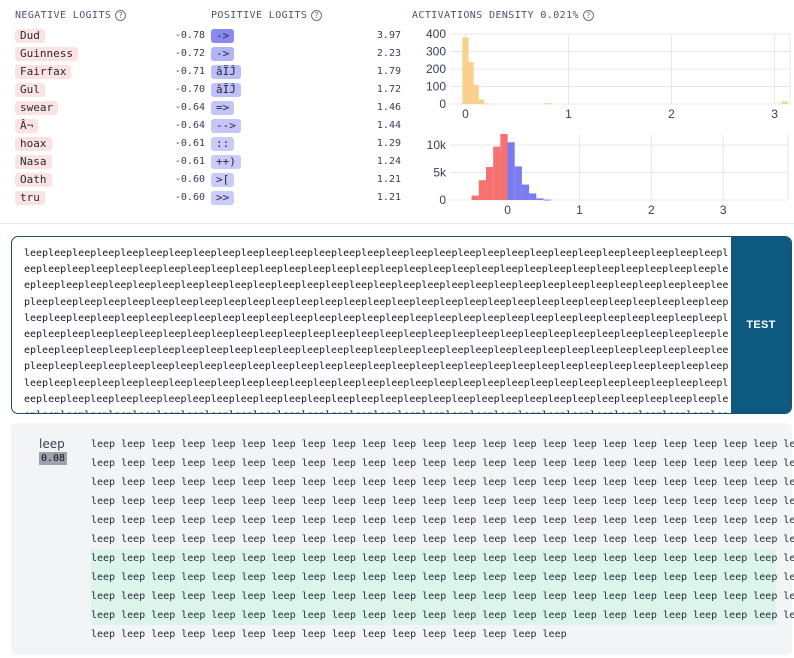 This screenshot has height=658, width=794. What do you see at coordinates (397, 223) in the screenshot?
I see `section-divider` at bounding box center [397, 223].